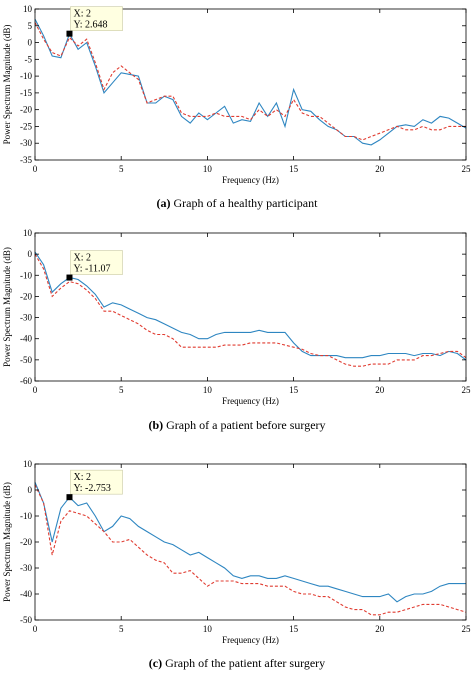  I want to click on y-tick-label: -25, so click(26, 126).